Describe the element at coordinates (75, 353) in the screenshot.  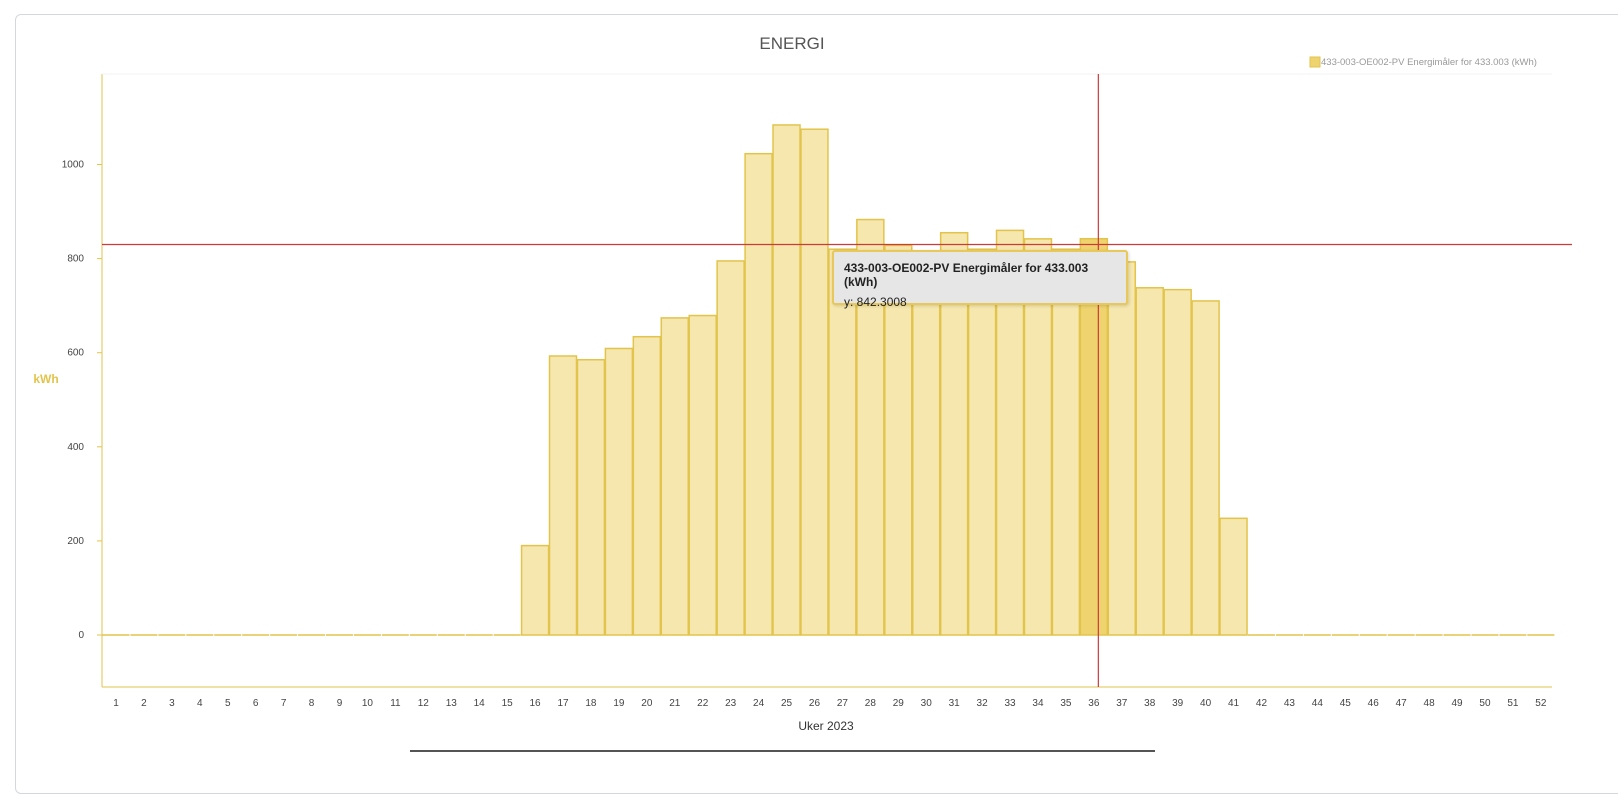
I see `y-tick-label: 600` at that location.